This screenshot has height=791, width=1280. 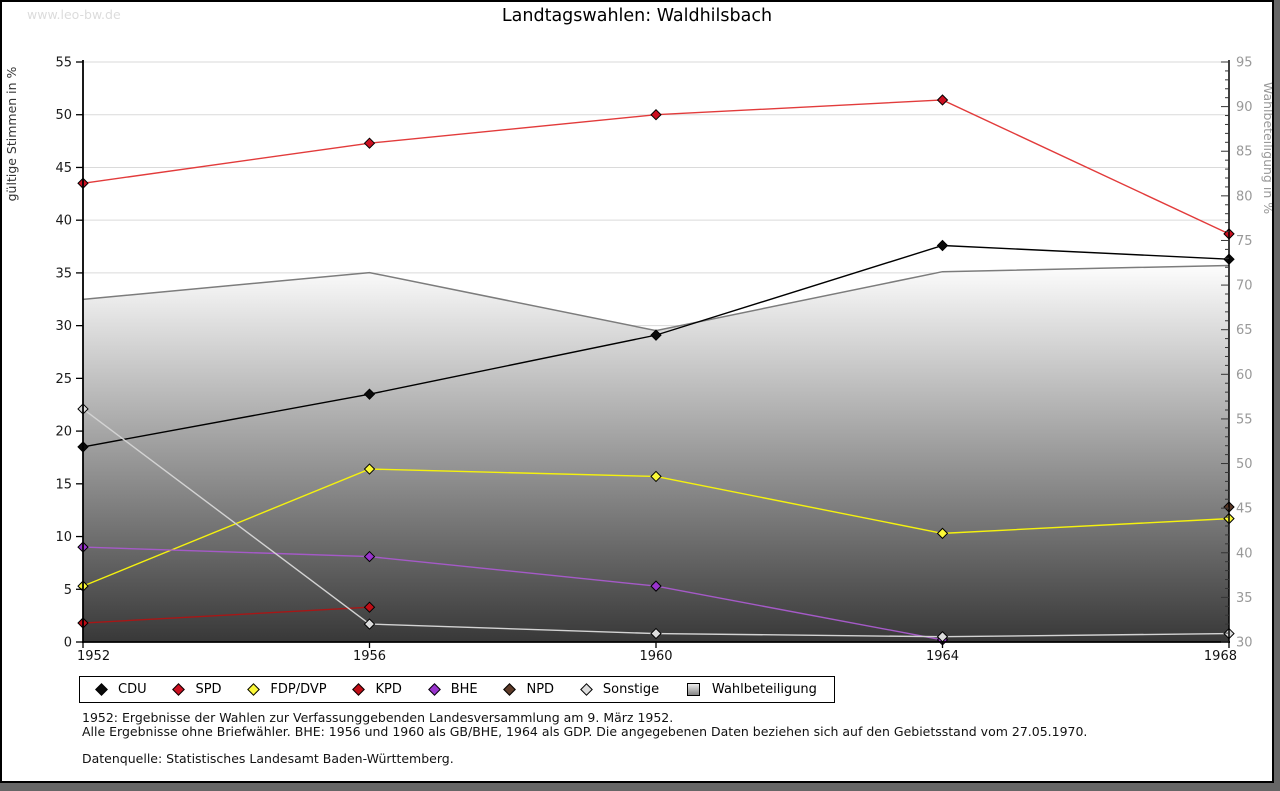 I want to click on legend-item-wahlbeteiligung: Wahlbeteiligung, so click(x=751, y=689).